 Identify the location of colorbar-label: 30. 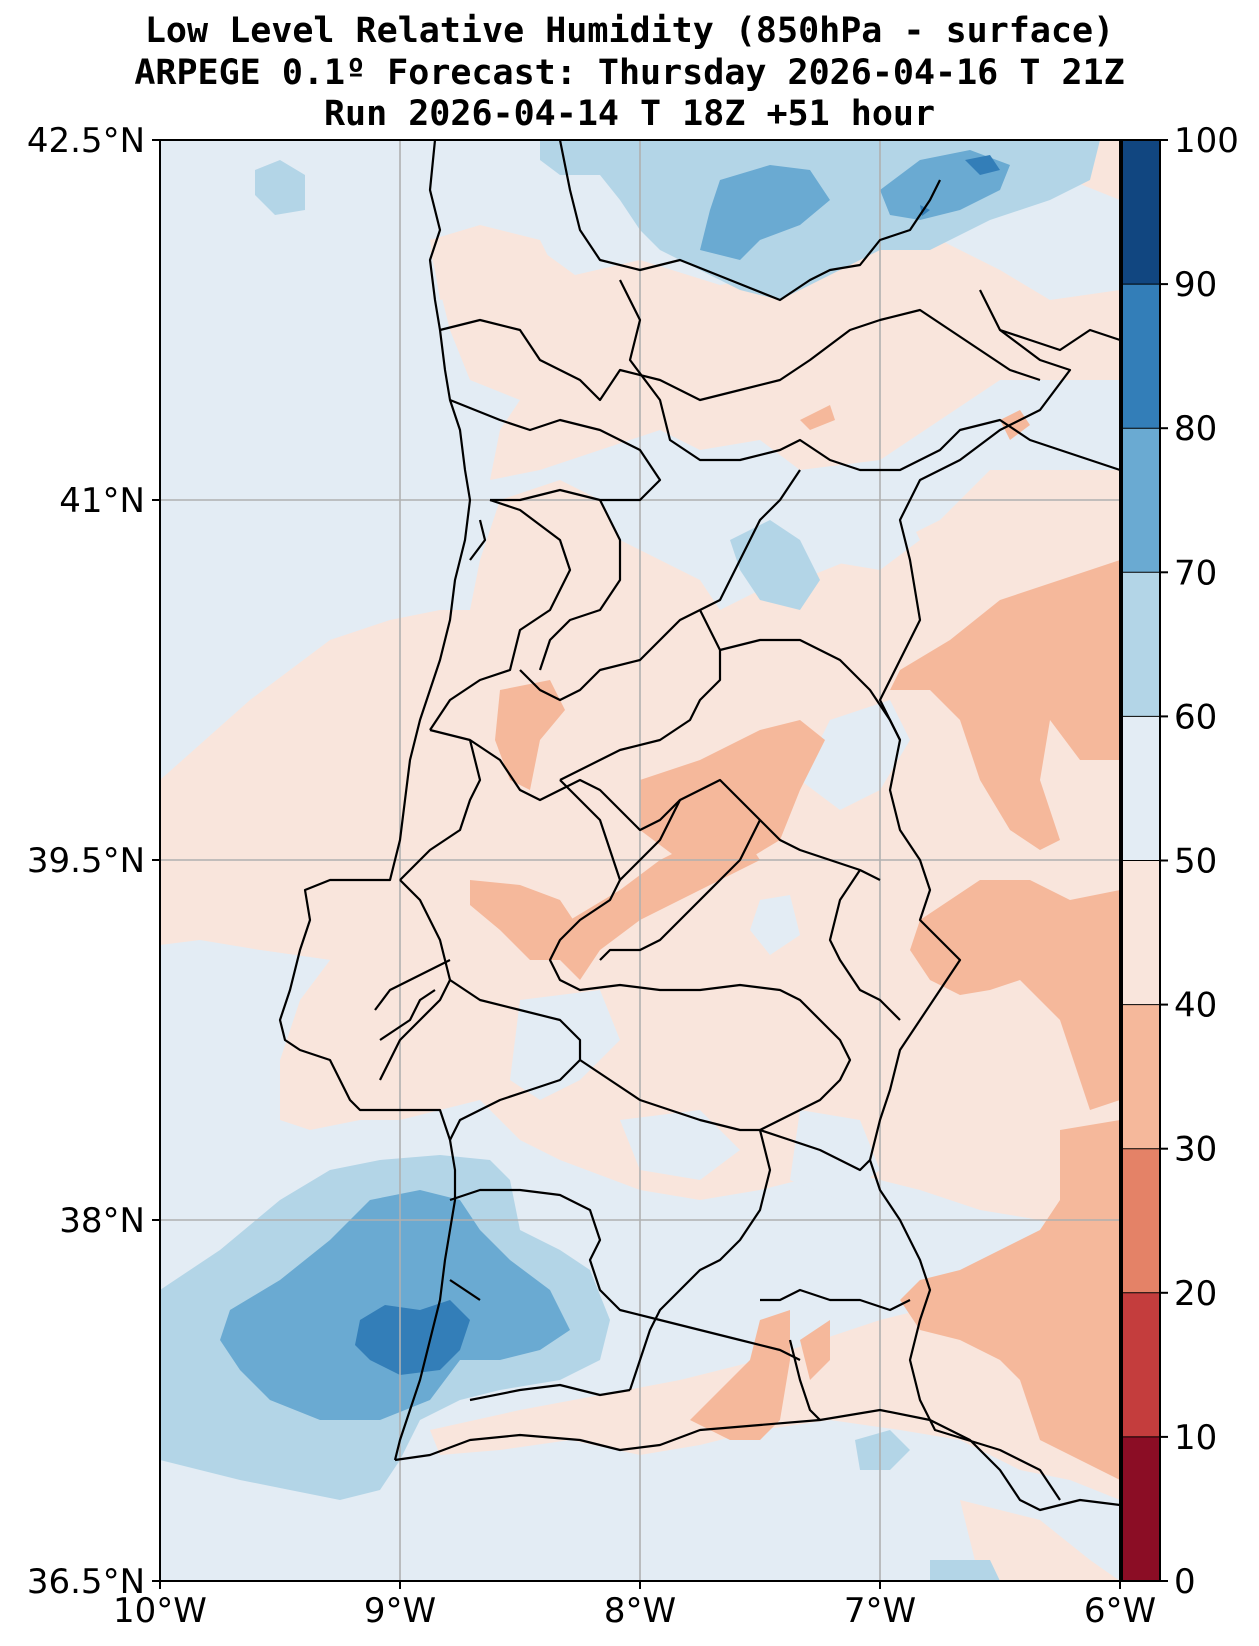
(1195, 1150).